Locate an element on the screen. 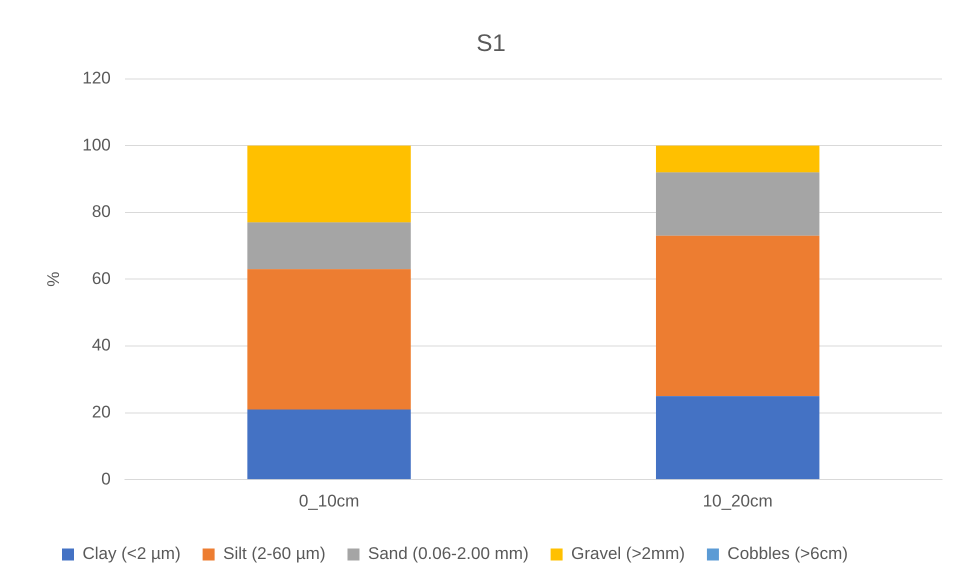 This screenshot has height=583, width=962. legend-label: Cobbles (>6cm) is located at coordinates (787, 554).